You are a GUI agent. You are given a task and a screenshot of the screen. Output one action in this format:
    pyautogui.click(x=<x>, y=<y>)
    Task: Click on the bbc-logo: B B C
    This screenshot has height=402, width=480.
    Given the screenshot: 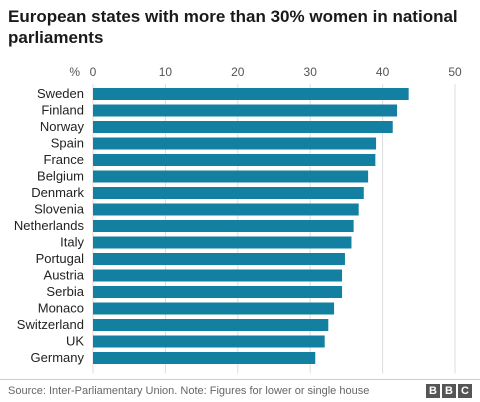 What is the action you would take?
    pyautogui.click(x=449, y=391)
    